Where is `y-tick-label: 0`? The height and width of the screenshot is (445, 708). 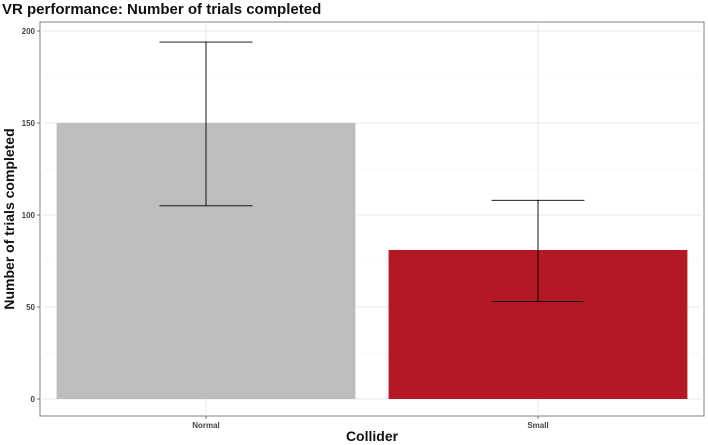
y-tick-label: 0 is located at coordinates (33, 399).